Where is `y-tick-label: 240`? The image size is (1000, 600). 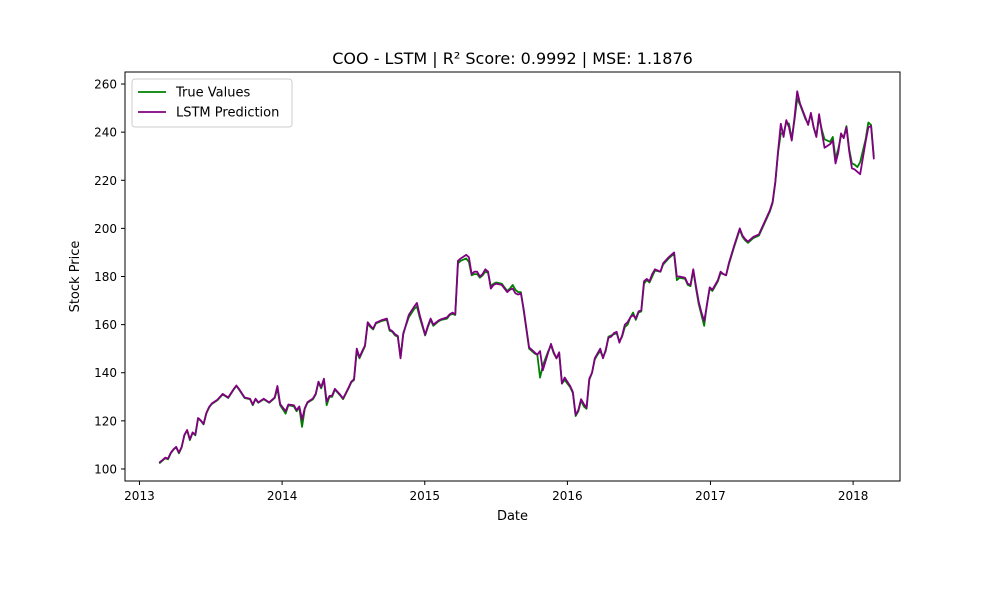
y-tick-label: 240 is located at coordinates (105, 133).